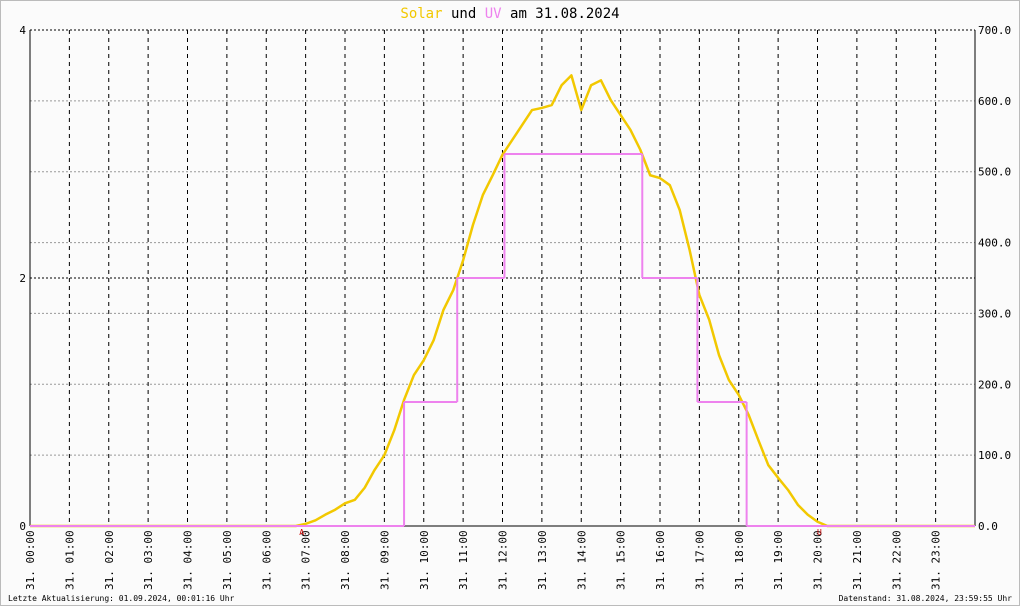 This screenshot has height=606, width=1020. I want to click on x-tick-label: 31. 04:00, so click(188, 560).